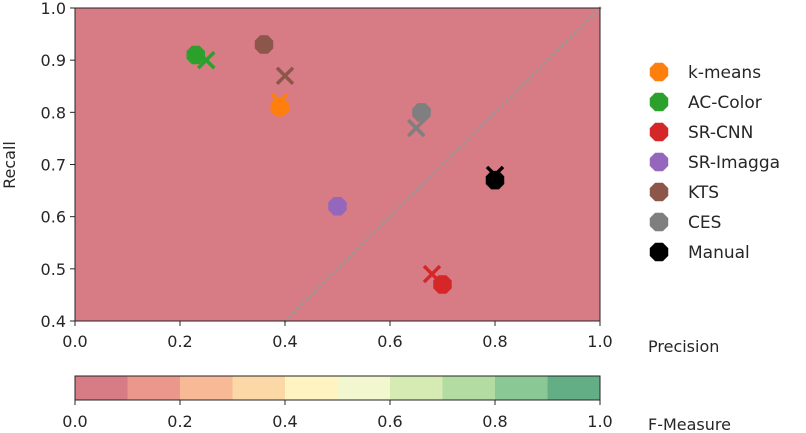 The image size is (806, 433). I want to click on legend-label: SR-Imagga, so click(734, 163).